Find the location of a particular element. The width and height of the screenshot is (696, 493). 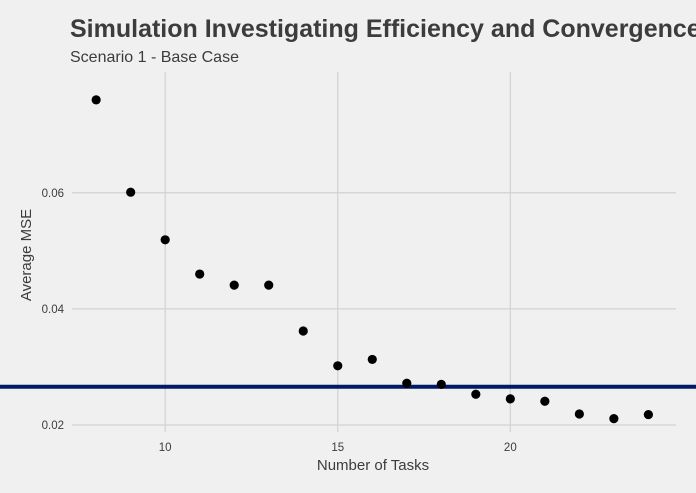

x-axis-title: Number of Tasks is located at coordinates (373, 465).